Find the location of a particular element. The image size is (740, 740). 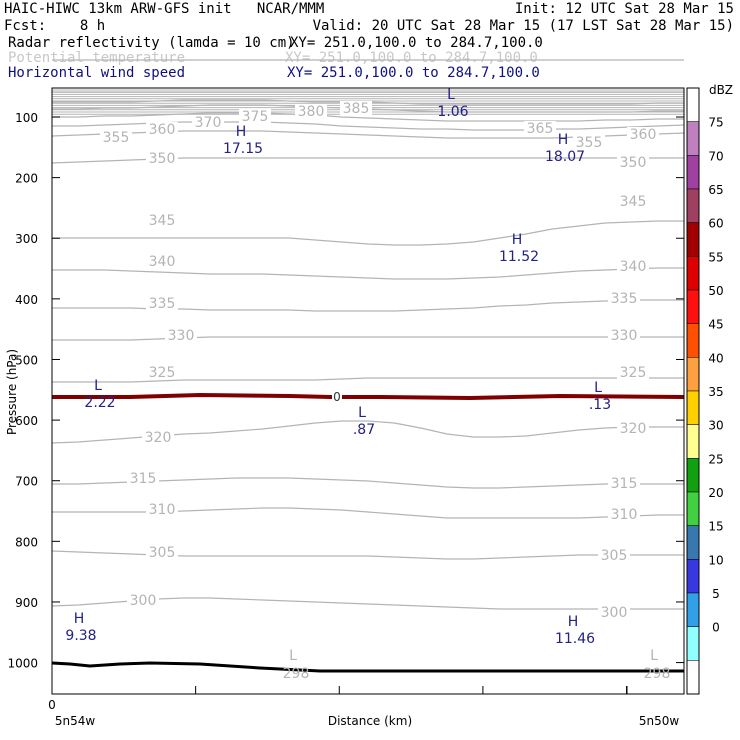

y-tick-label: 900 is located at coordinates (26, 603).